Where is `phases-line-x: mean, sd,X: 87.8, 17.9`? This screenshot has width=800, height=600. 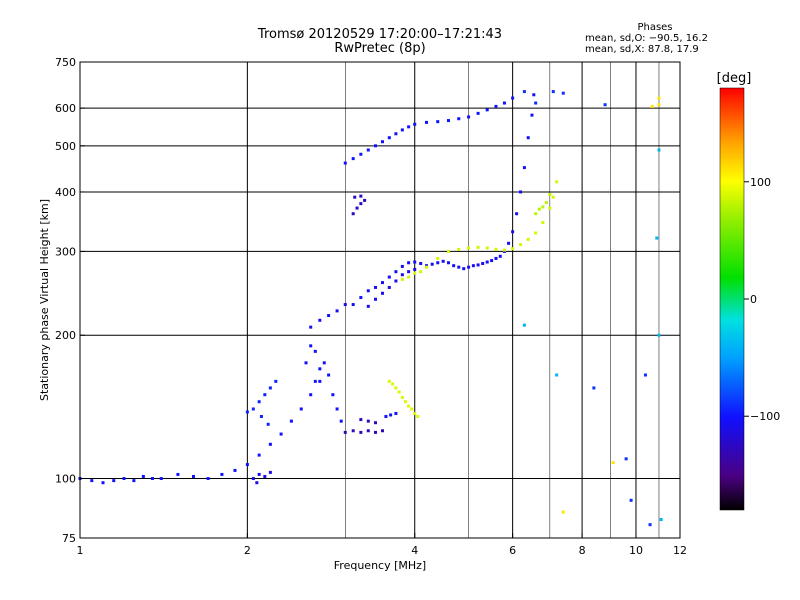 phases-line-x: mean, sd,X: 87.8, 17.9 is located at coordinates (642, 49).